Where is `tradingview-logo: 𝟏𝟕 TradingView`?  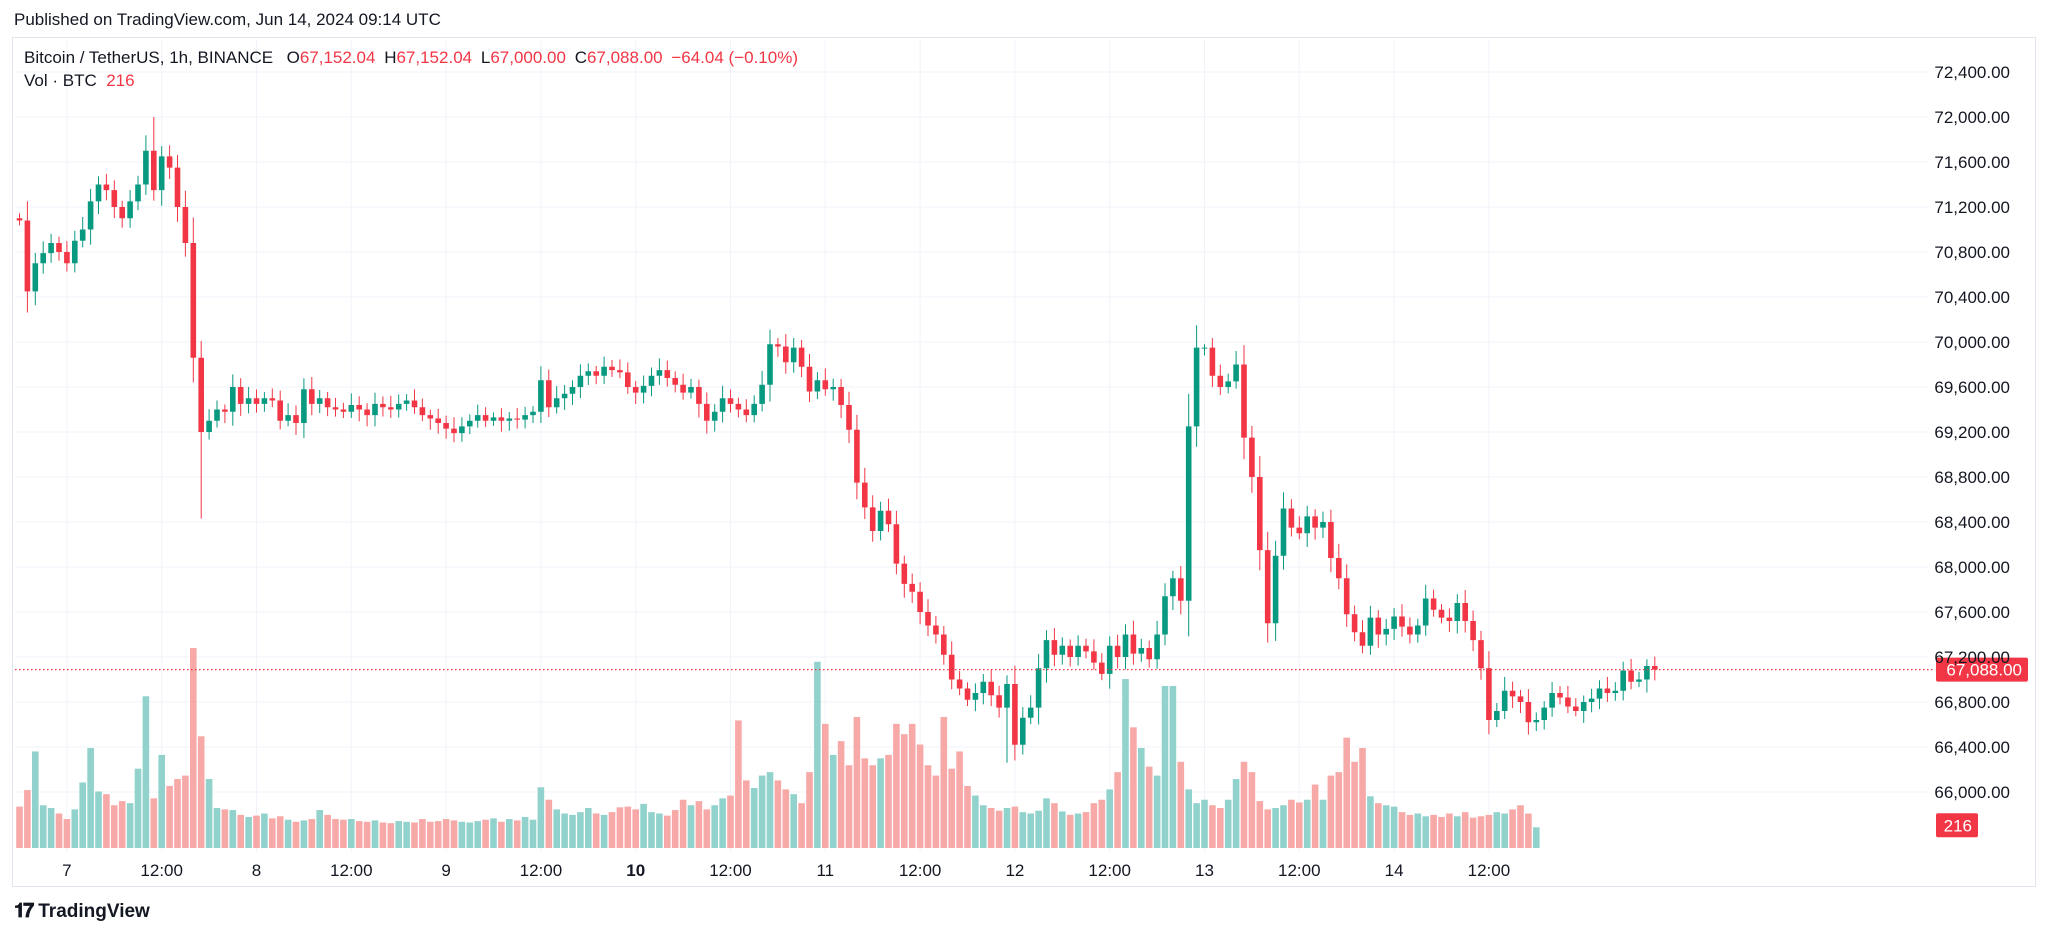 tradingview-logo: 𝟏𝟕 TradingView is located at coordinates (82, 911).